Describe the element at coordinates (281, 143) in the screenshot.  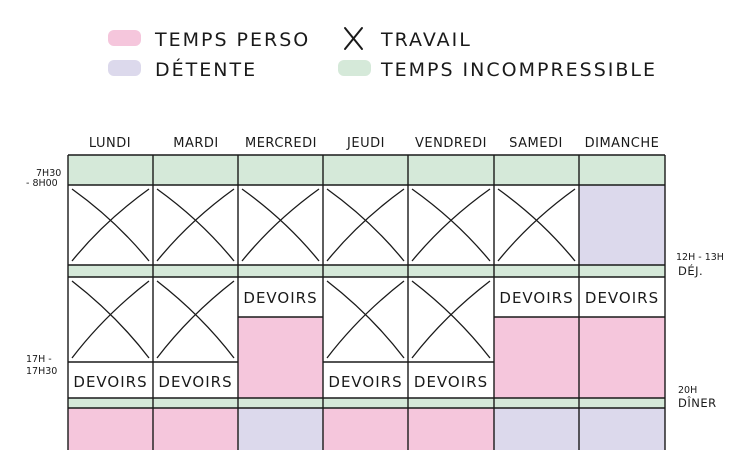
I see `day-label-mercredi: MERCREDI` at that location.